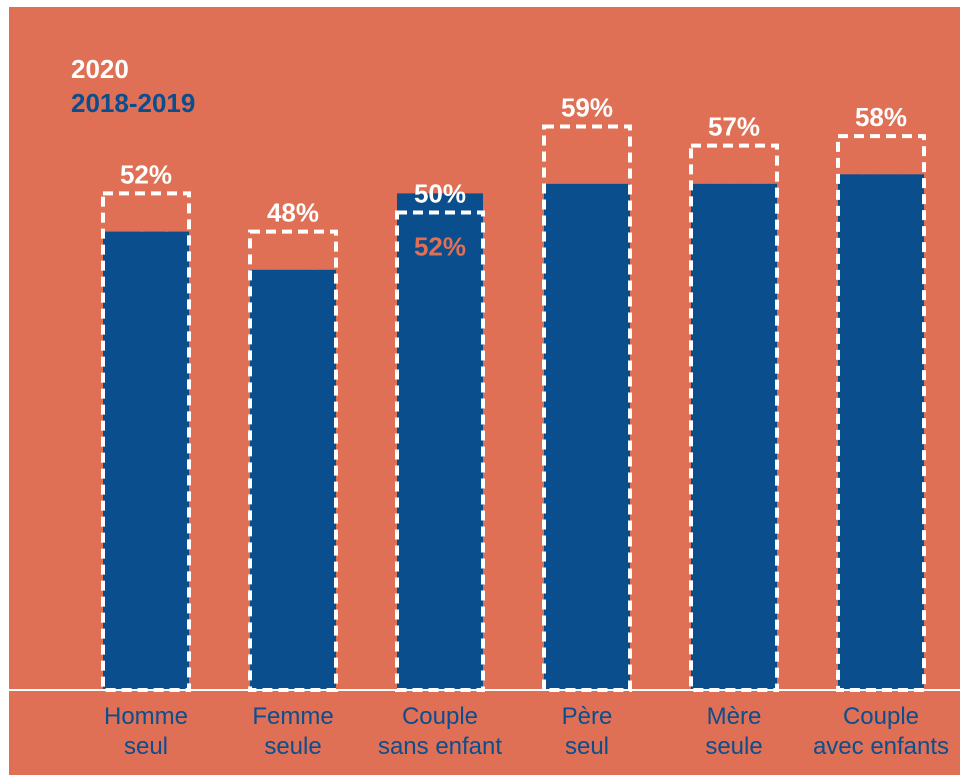  Describe the element at coordinates (587, 716) in the screenshot. I see `category-label: Père` at that location.